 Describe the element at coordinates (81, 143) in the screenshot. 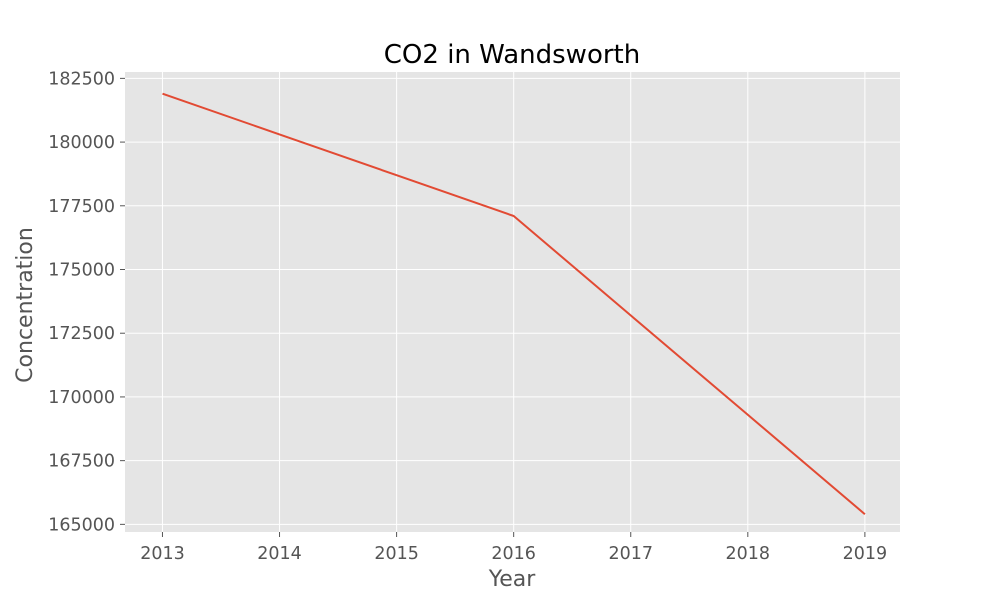

I see `y-tick-label-6: 180000` at that location.